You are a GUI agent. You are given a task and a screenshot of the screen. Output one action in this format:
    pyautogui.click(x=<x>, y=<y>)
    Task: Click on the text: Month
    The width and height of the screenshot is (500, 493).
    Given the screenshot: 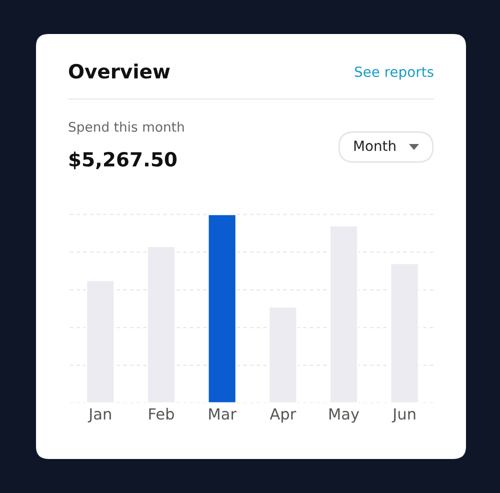 What is the action you would take?
    pyautogui.click(x=375, y=146)
    